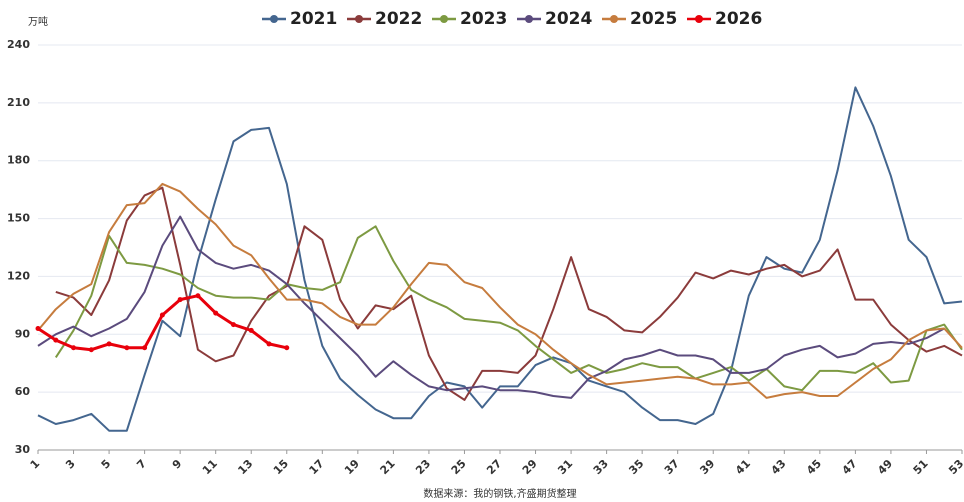  What do you see at coordinates (568, 19) in the screenshot?
I see `legend-text: 2024` at bounding box center [568, 19].